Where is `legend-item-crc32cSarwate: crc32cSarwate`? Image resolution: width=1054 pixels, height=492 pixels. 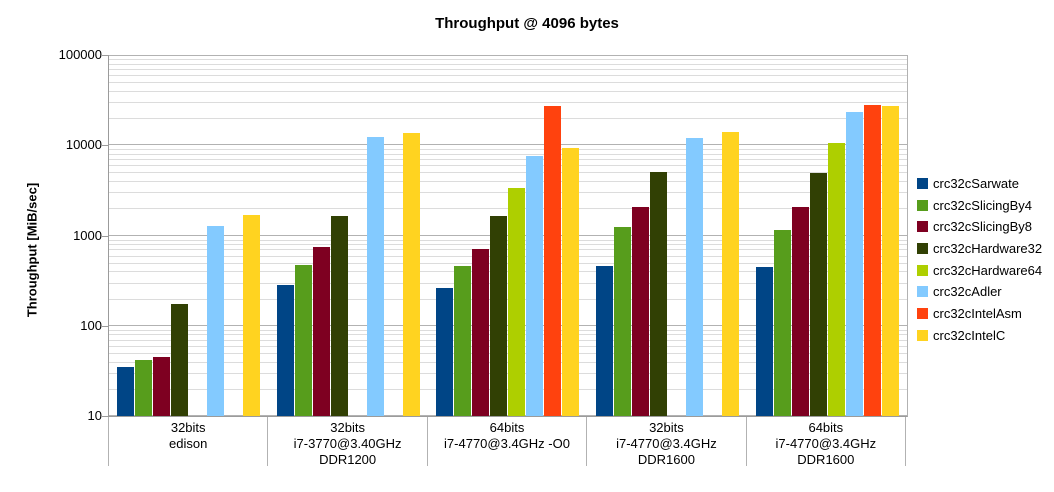
legend-item-crc32cSarwate: crc32cSarwate is located at coordinates (979, 183).